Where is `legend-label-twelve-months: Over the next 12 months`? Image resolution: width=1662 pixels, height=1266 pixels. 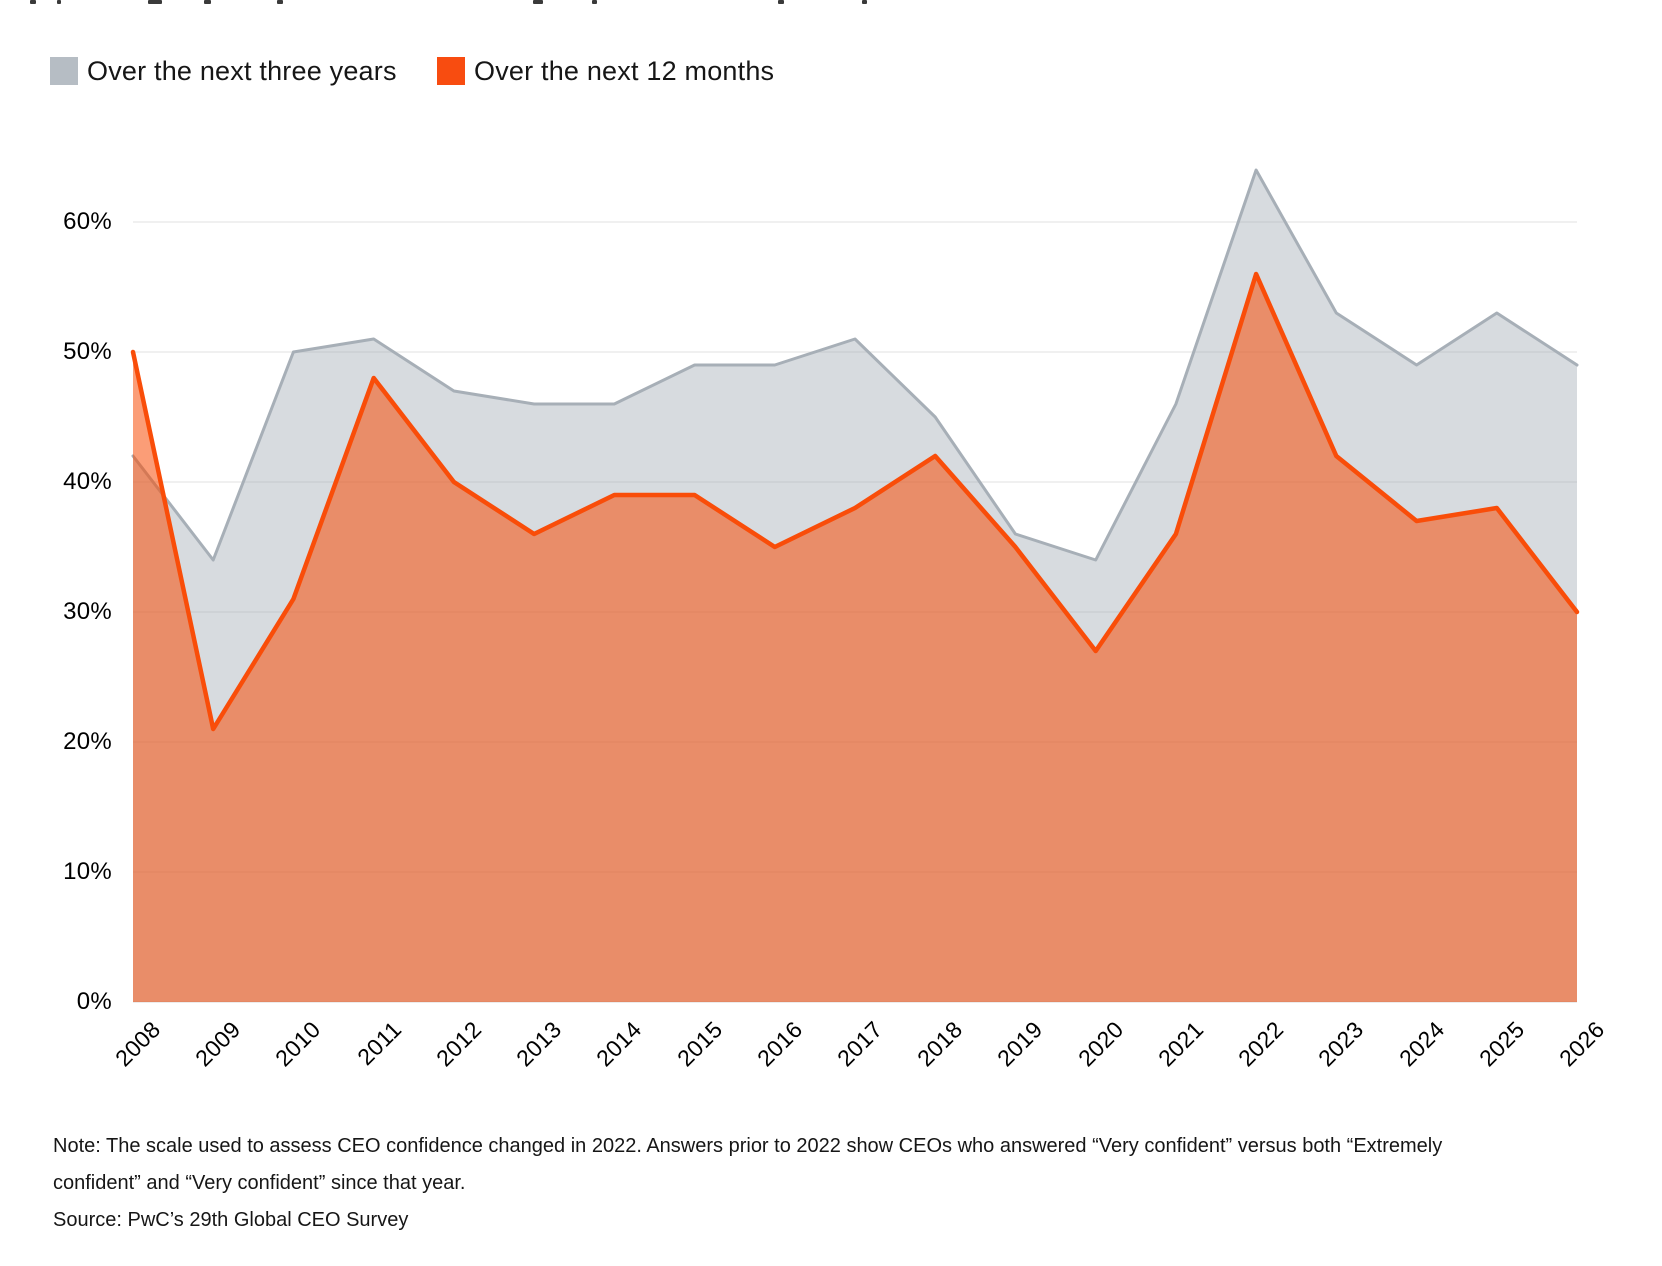
legend-label-twelve-months: Over the next 12 months is located at coordinates (624, 71).